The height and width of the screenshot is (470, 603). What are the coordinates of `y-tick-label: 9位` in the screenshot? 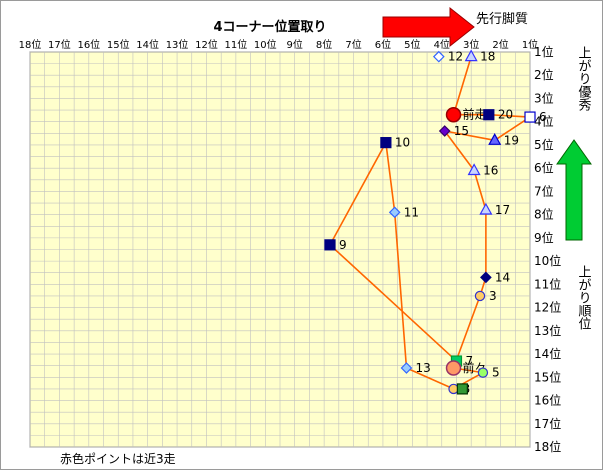 It's located at (544, 237).